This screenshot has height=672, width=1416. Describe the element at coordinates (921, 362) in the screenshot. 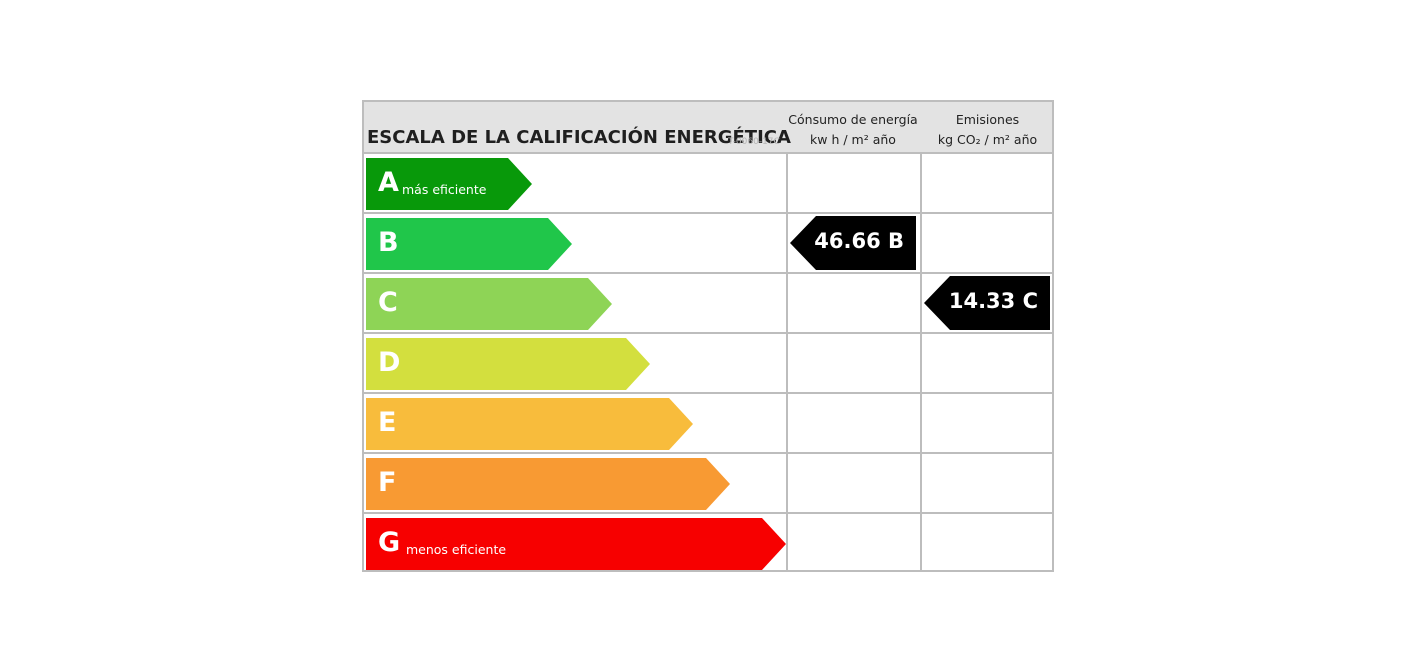

I see `column-divider-emissions` at that location.